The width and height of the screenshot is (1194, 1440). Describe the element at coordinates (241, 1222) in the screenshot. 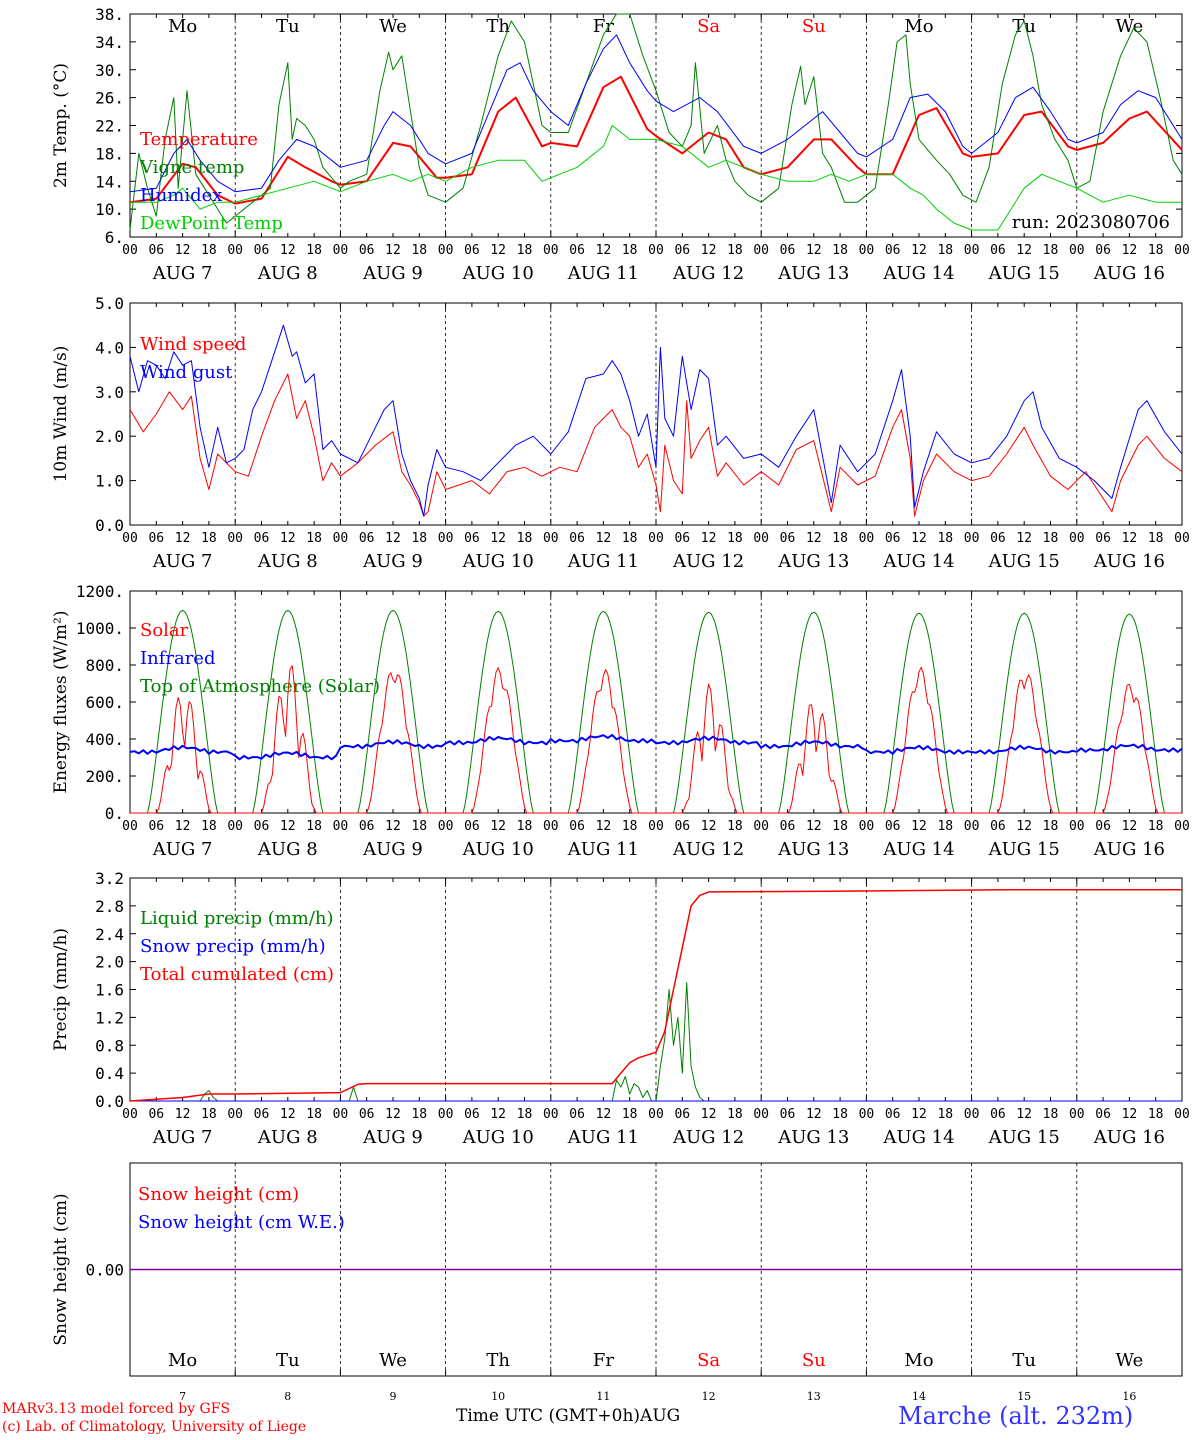

I see `snow-legend-item: Snow height (cm W.E.)` at that location.